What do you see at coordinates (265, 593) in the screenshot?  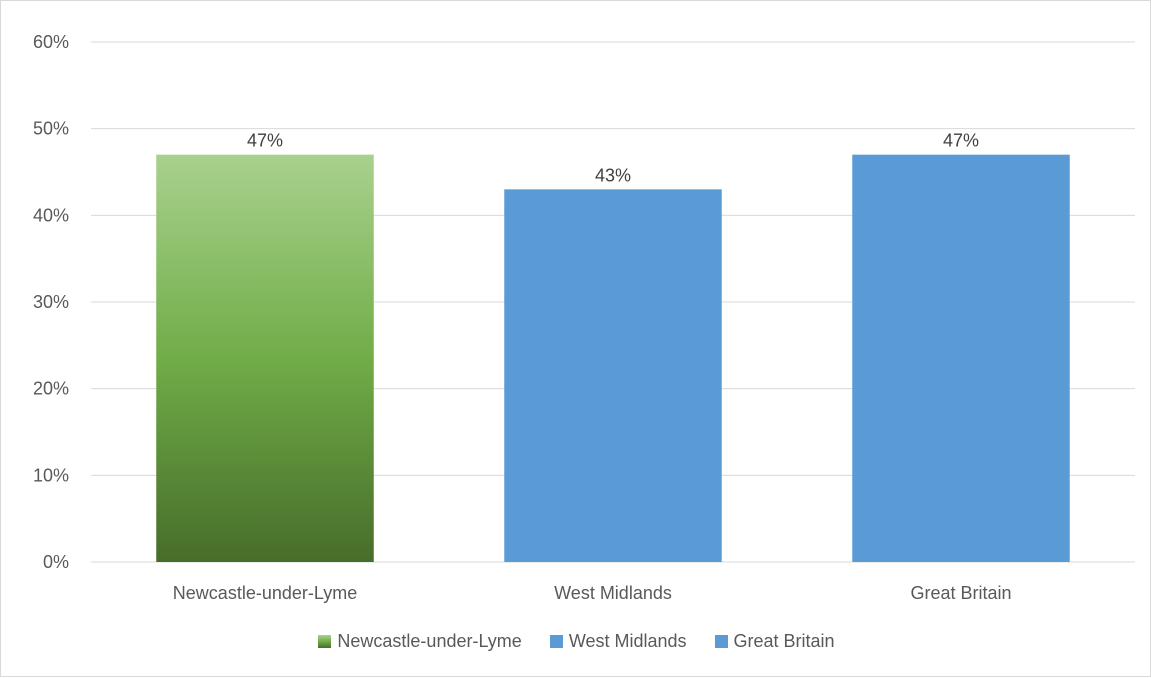 I see `x-category-label: Newcastle-under-Lyme` at bounding box center [265, 593].